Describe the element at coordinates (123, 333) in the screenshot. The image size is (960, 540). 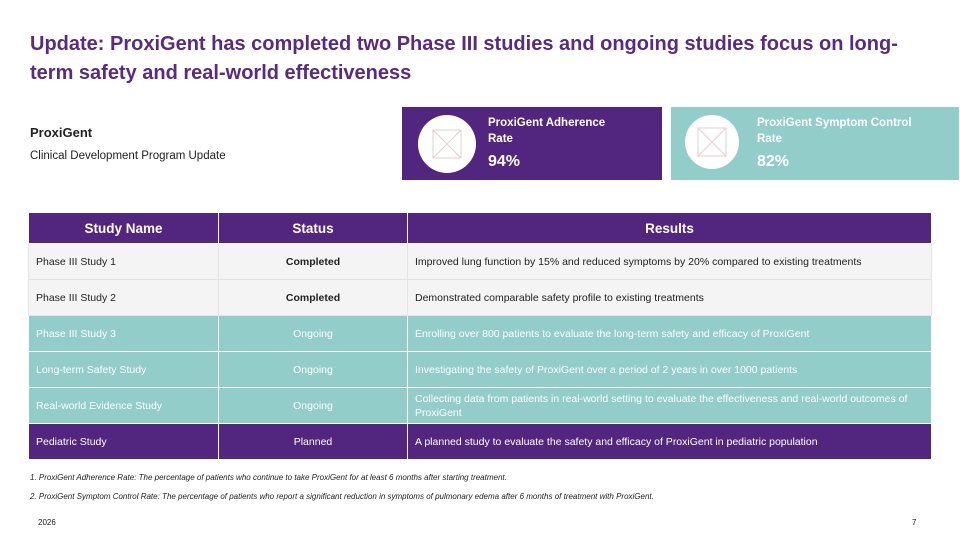
I see `study-name-cell: Phase III Study 3` at that location.